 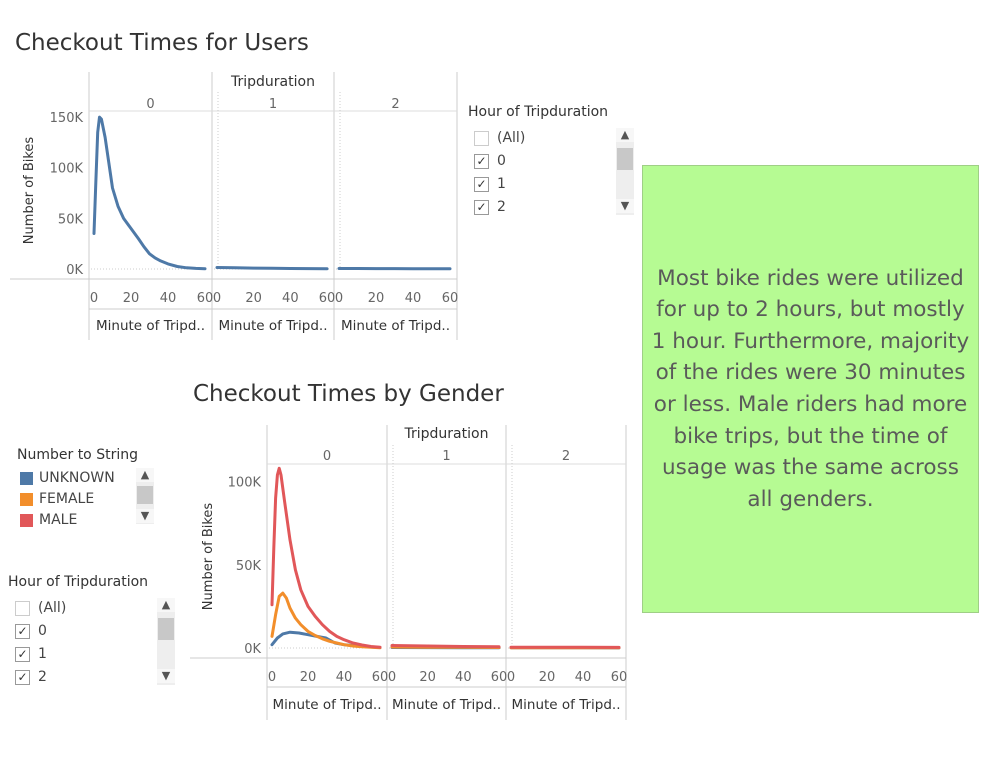 I want to click on top-filter-title: Hour of Tripduration, so click(x=538, y=112).